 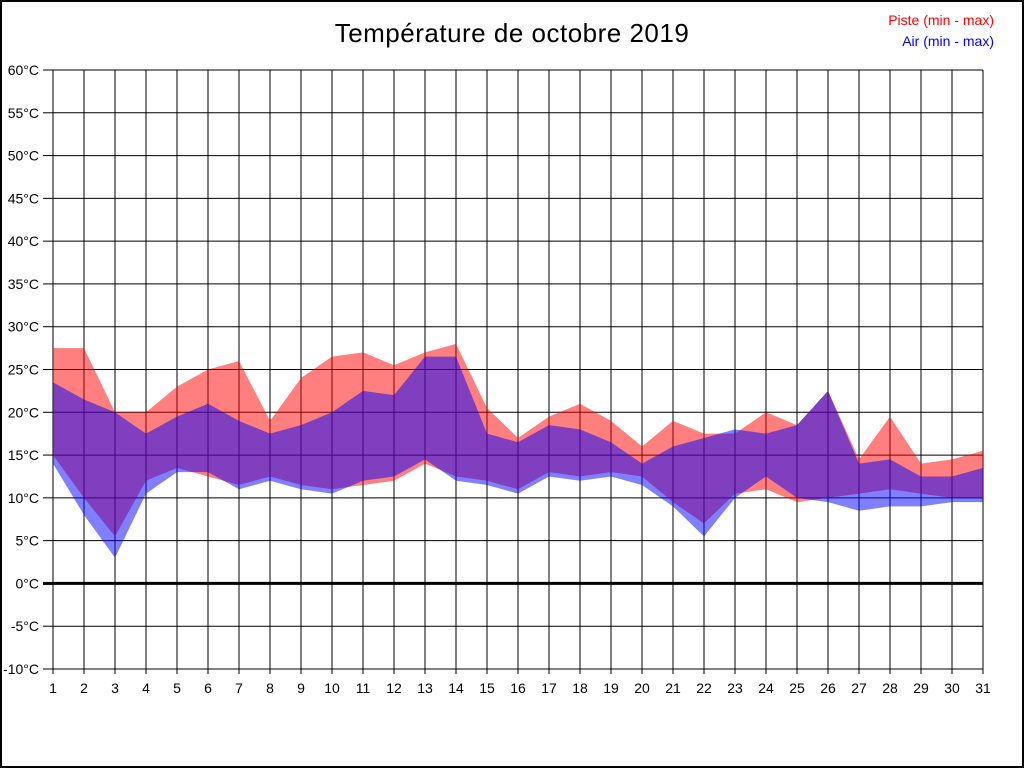 I want to click on y-tick-label: 40°C, so click(x=23, y=241).